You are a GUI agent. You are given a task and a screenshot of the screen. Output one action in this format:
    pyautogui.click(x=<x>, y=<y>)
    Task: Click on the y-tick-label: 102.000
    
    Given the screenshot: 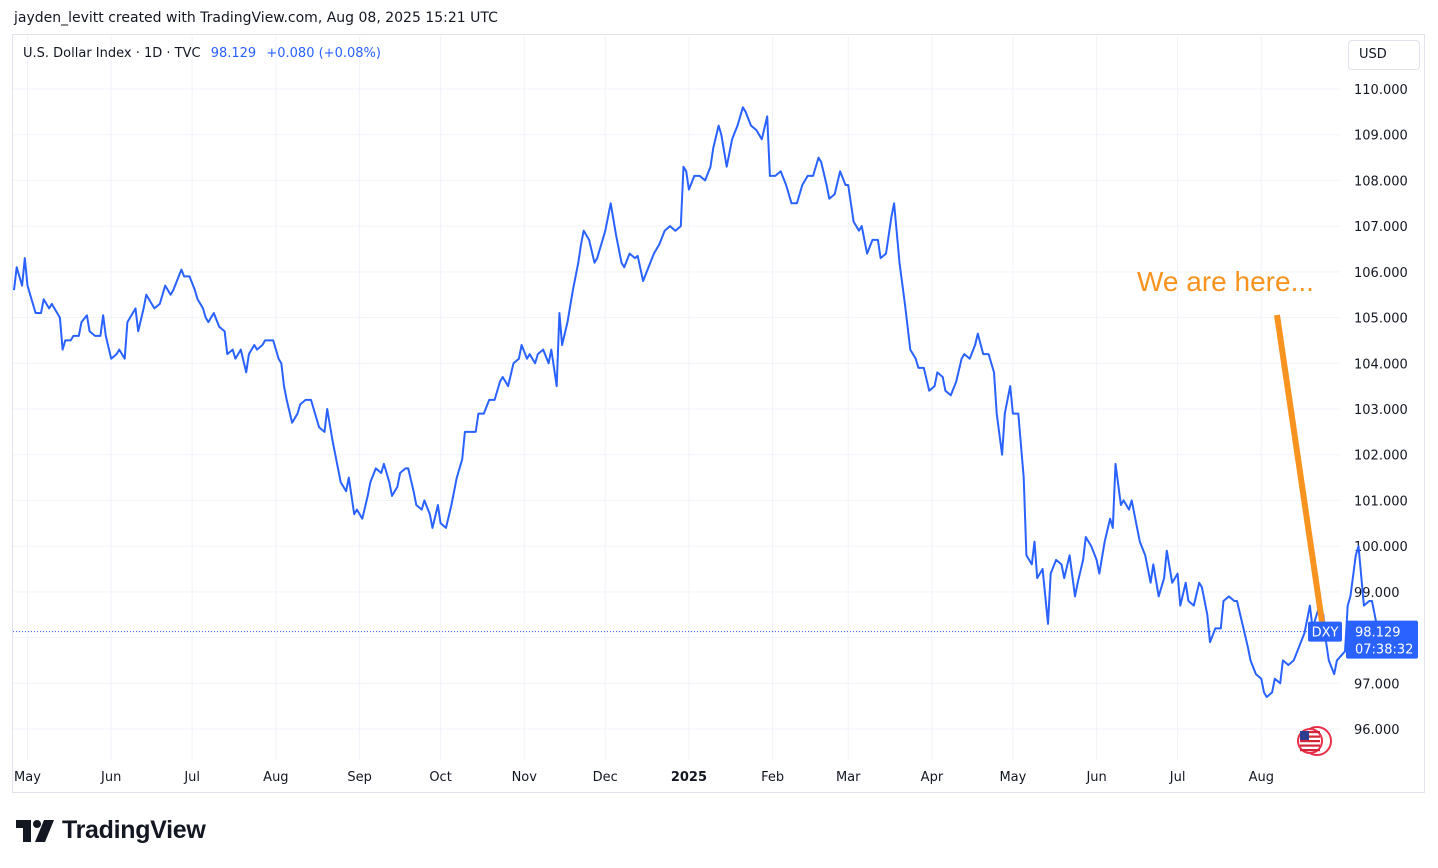 What is the action you would take?
    pyautogui.click(x=1381, y=456)
    